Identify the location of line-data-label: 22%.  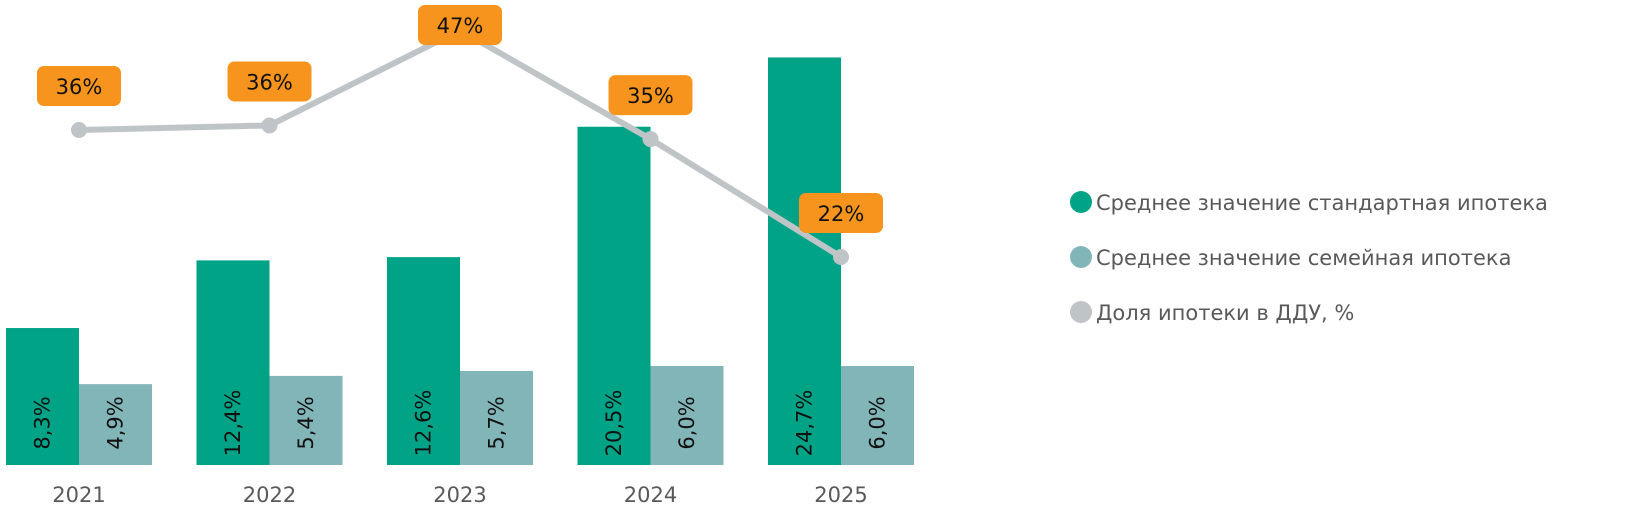
(841, 214).